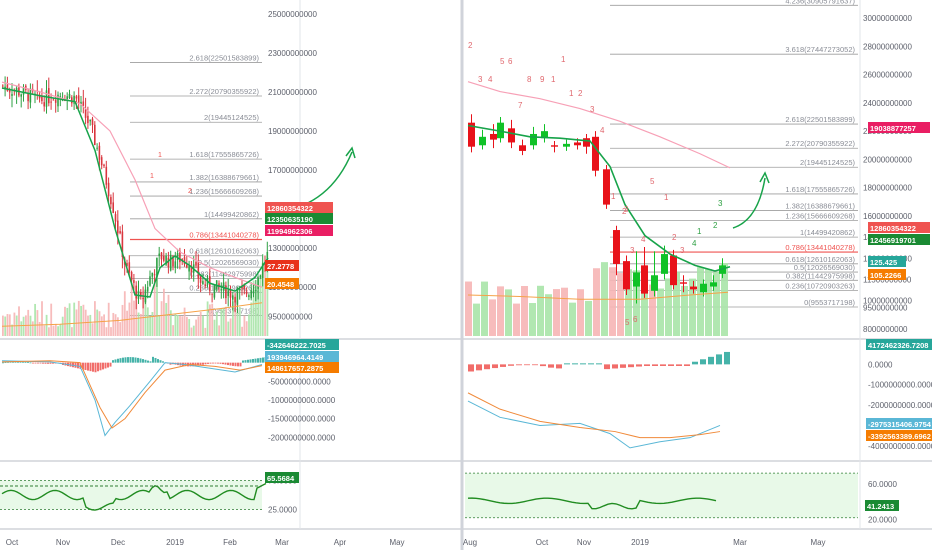 The height and width of the screenshot is (550, 932). Describe the element at coordinates (740, 542) in the screenshot. I see `x-tick-label: Mar` at that location.